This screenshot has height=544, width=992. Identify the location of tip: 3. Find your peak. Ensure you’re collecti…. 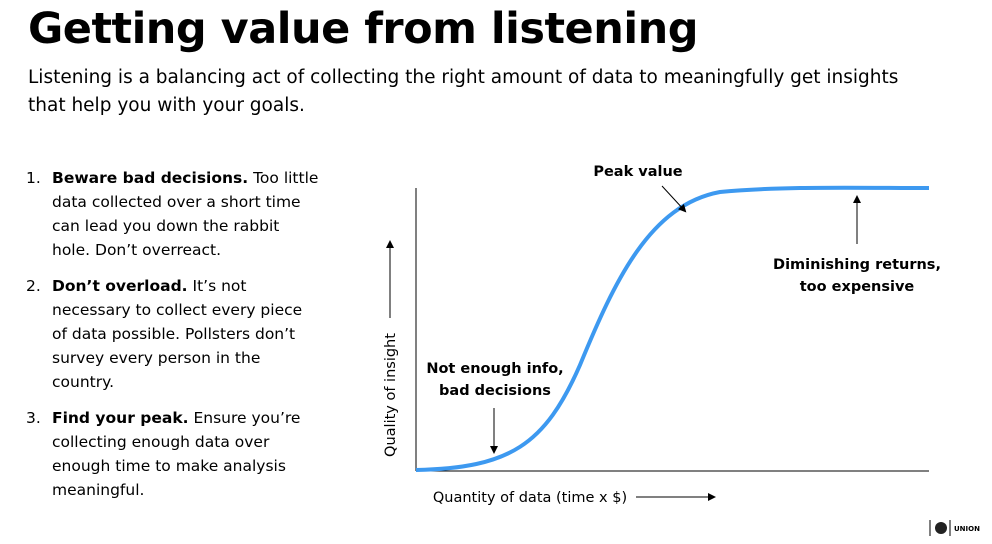
(176, 454).